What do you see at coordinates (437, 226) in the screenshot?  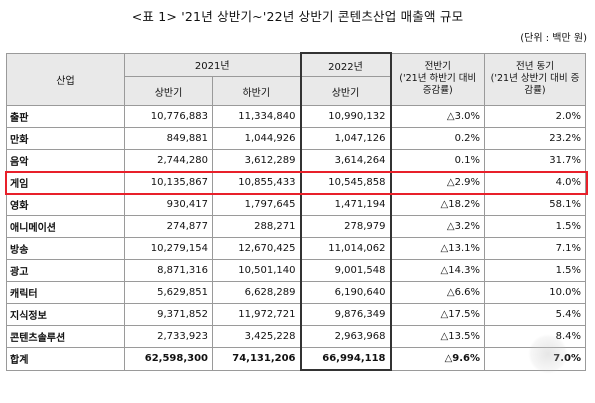 I see `cell-vs-prev: △3.2%` at bounding box center [437, 226].